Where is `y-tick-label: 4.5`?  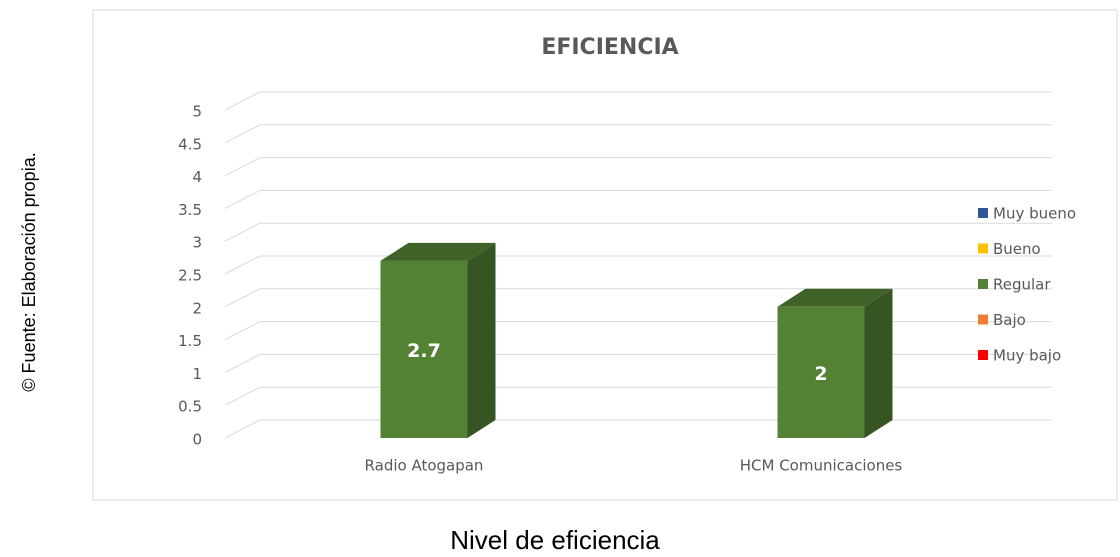
y-tick-label: 4.5 is located at coordinates (190, 144).